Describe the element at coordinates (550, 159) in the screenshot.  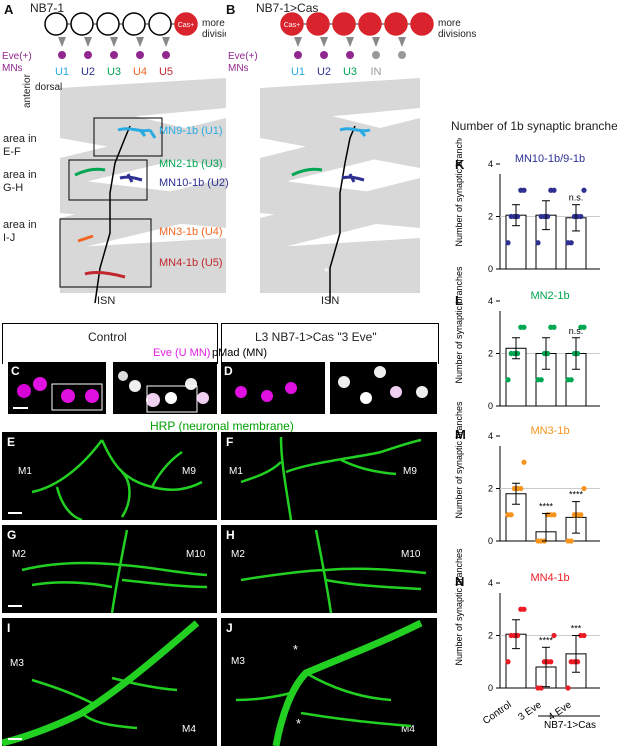
I see `chart-title: MN10-1b/9-1b` at that location.